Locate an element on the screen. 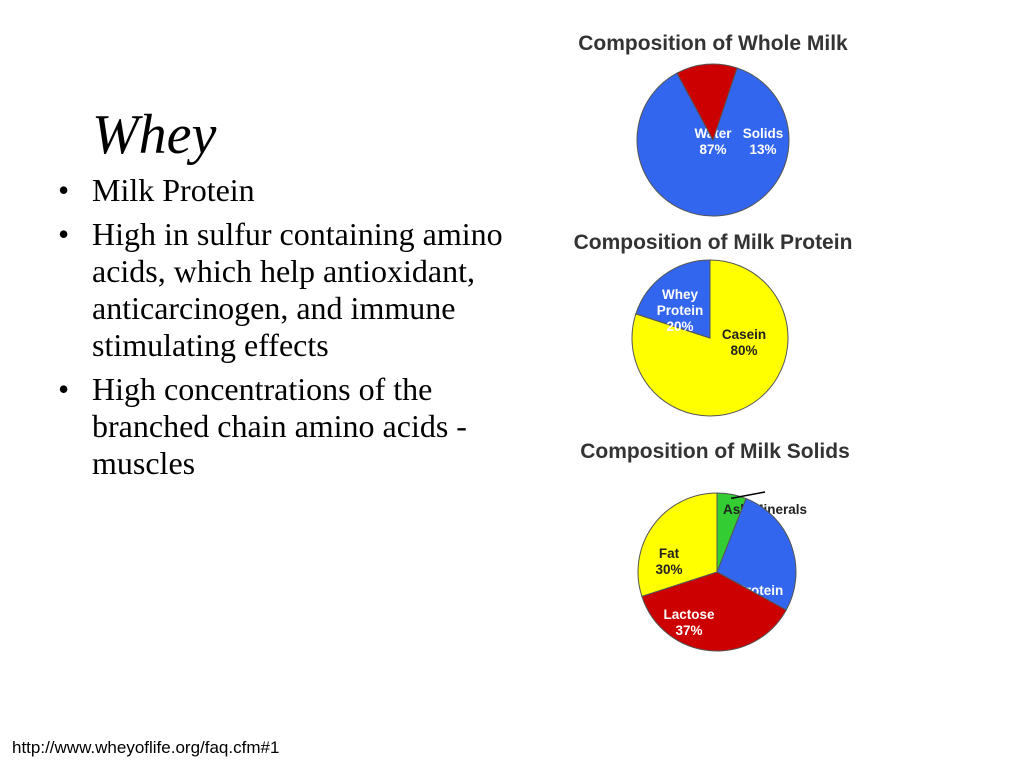 The image size is (1024, 768). pie-slice-lactose is located at coordinates (714, 611).